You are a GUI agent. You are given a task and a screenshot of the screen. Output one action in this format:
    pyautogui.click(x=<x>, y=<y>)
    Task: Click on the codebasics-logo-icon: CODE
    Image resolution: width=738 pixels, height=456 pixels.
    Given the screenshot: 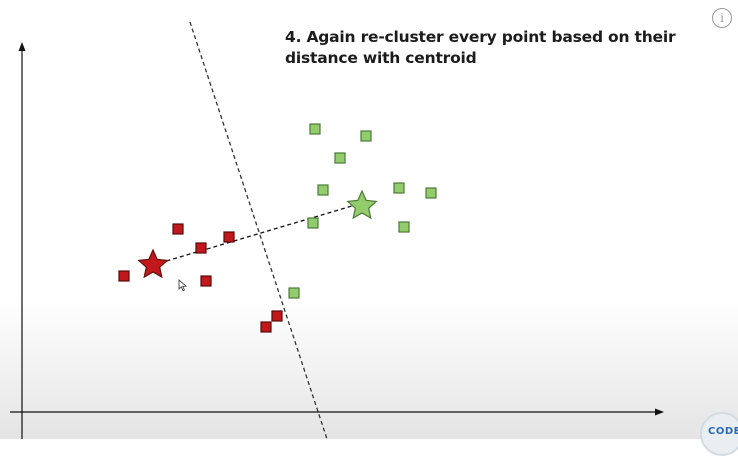 What is the action you would take?
    pyautogui.click(x=719, y=434)
    